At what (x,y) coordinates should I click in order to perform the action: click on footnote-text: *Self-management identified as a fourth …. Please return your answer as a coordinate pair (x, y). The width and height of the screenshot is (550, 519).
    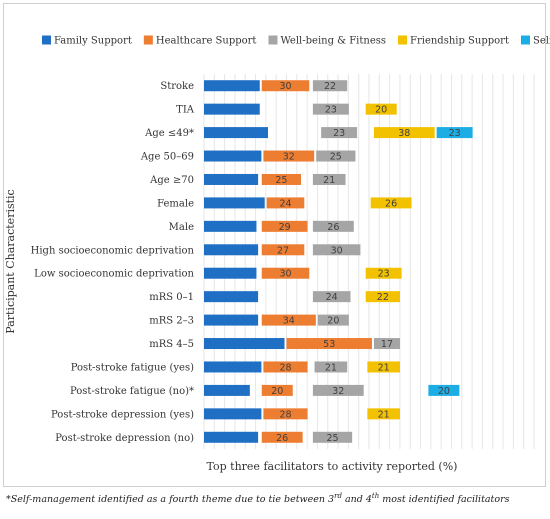
    Looking at the image, I should click on (170, 500).